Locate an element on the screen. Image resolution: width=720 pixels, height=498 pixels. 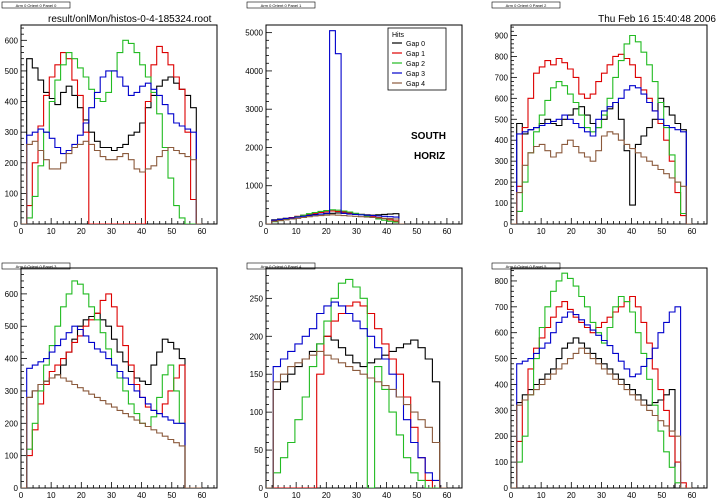
y-tick-label: 5000 is located at coordinates (254, 33).